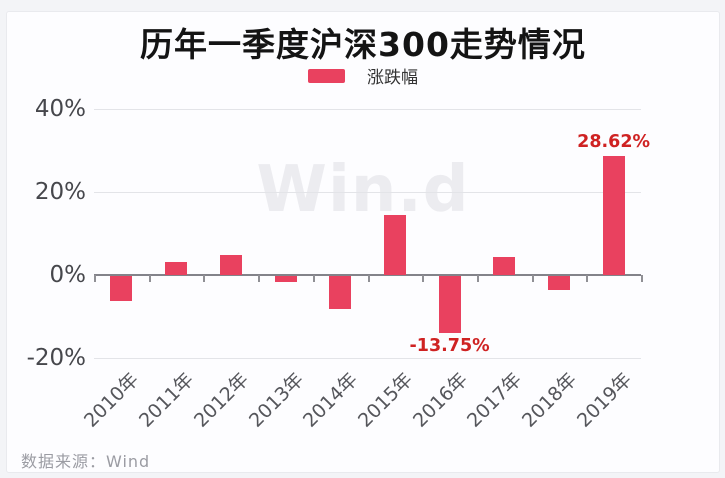  What do you see at coordinates (449, 346) in the screenshot?
I see `data-label: -13.75%` at bounding box center [449, 346].